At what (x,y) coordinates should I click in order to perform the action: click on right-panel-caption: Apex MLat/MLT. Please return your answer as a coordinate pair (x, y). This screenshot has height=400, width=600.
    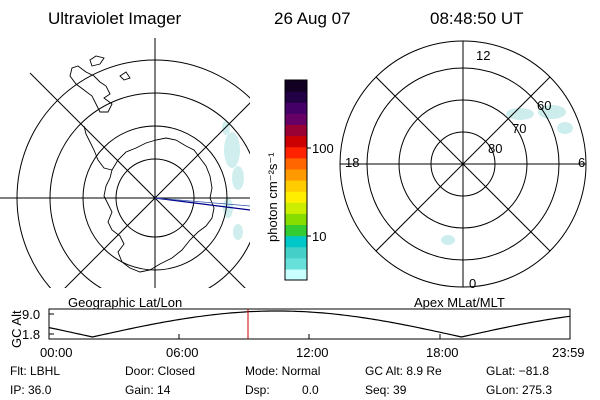
    Looking at the image, I should click on (459, 302).